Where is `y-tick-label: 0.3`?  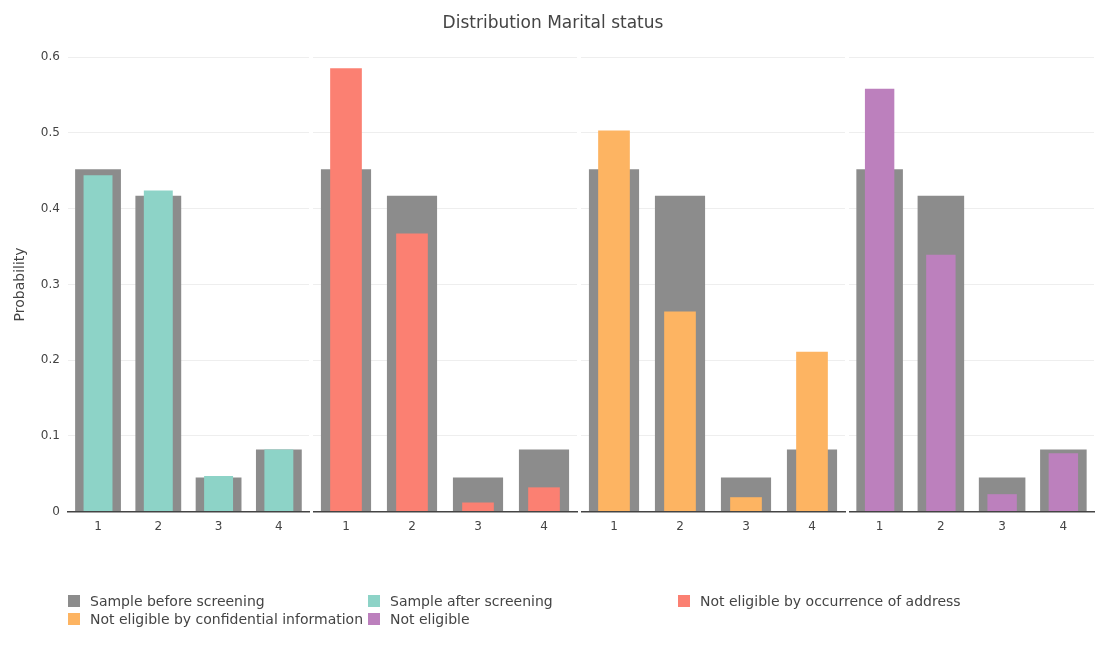 y-tick-label: 0.3 is located at coordinates (50, 283).